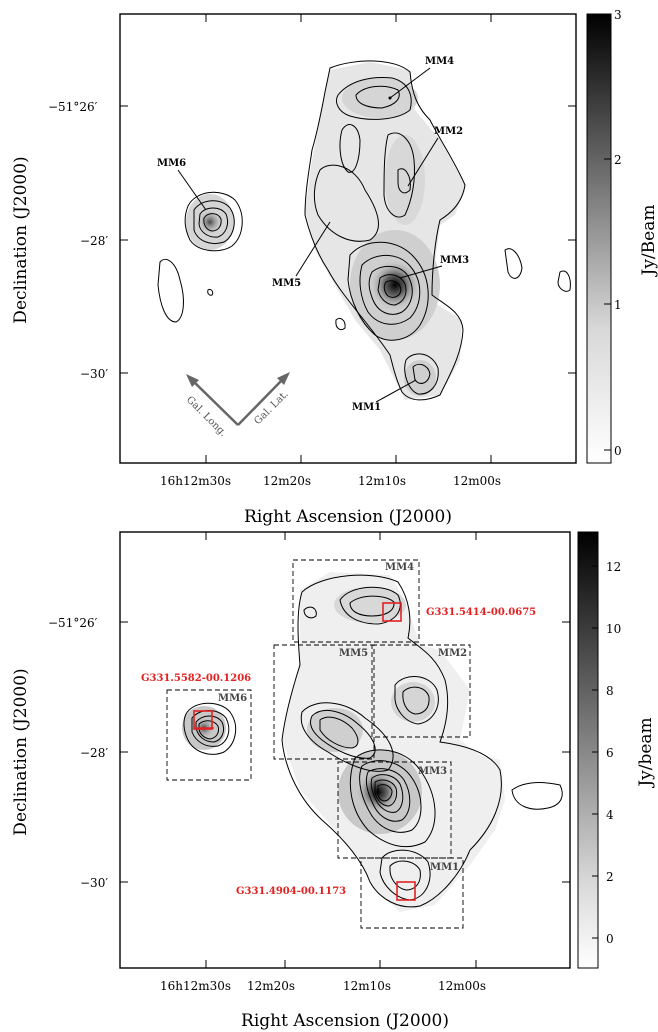  Describe the element at coordinates (73, 107) in the screenshot. I see `top-dec-tick-1: −51°26′` at that location.